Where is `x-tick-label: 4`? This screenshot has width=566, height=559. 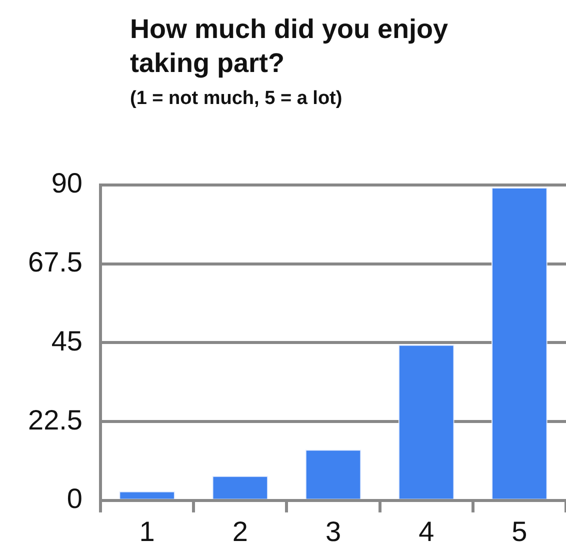
x-tick-label: 4 is located at coordinates (426, 531).